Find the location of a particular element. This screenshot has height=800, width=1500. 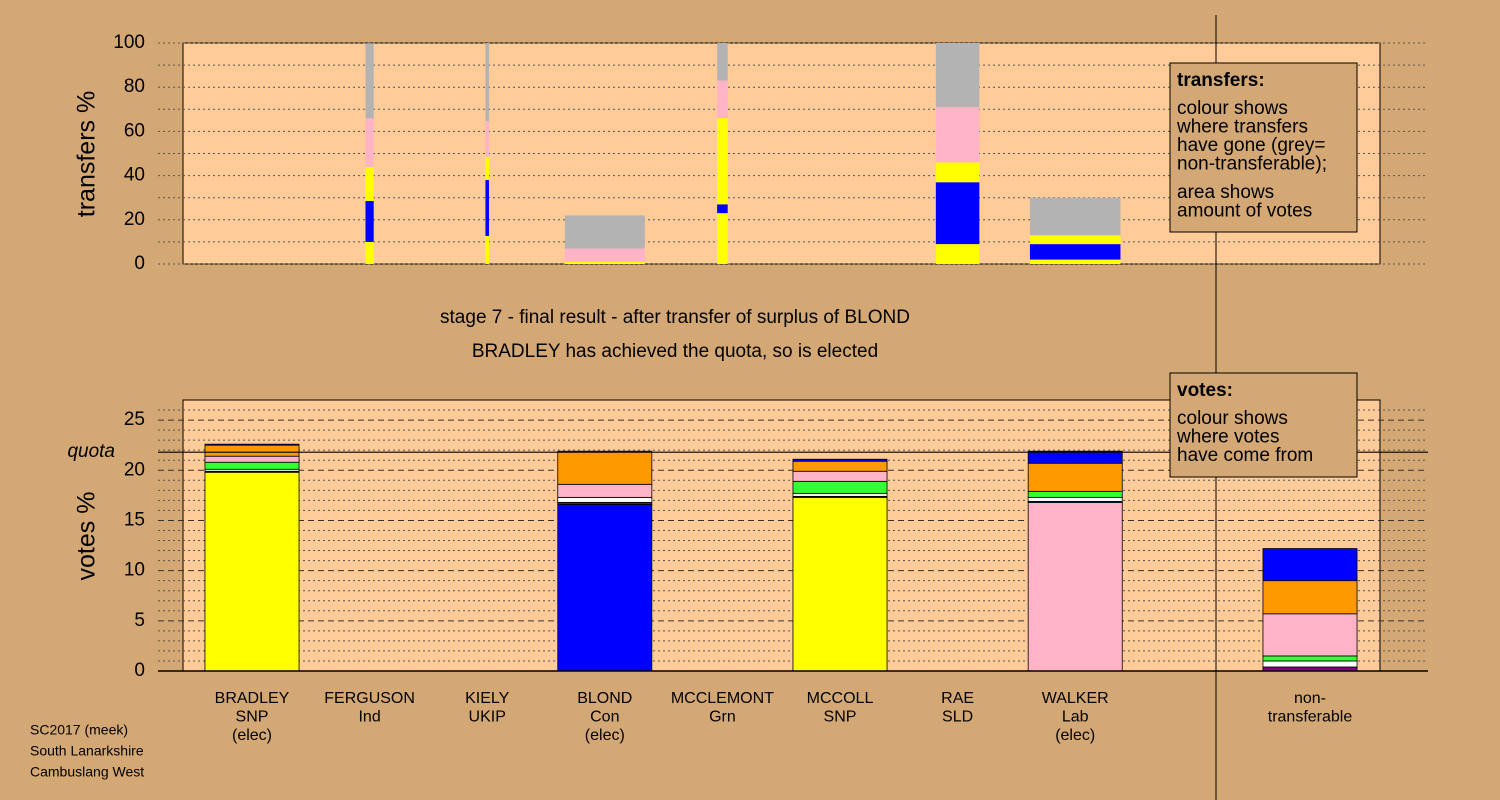

x-tick-label: BRADLEY is located at coordinates (252, 698).